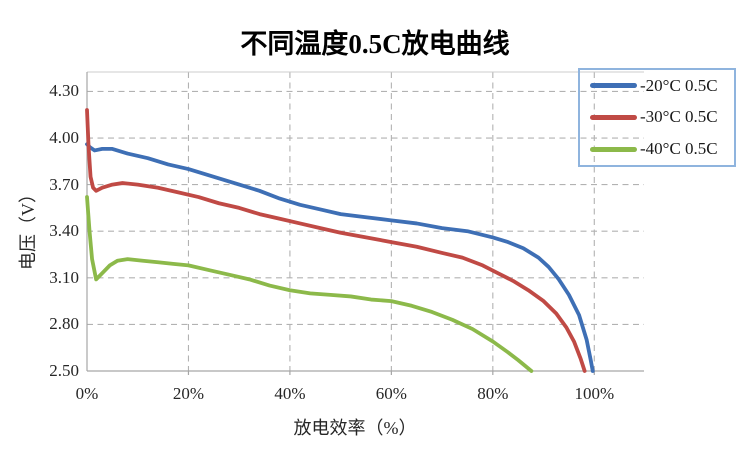 This screenshot has height=450, width=750. Describe the element at coordinates (87, 393) in the screenshot. I see `x-tick-label: 0%` at that location.